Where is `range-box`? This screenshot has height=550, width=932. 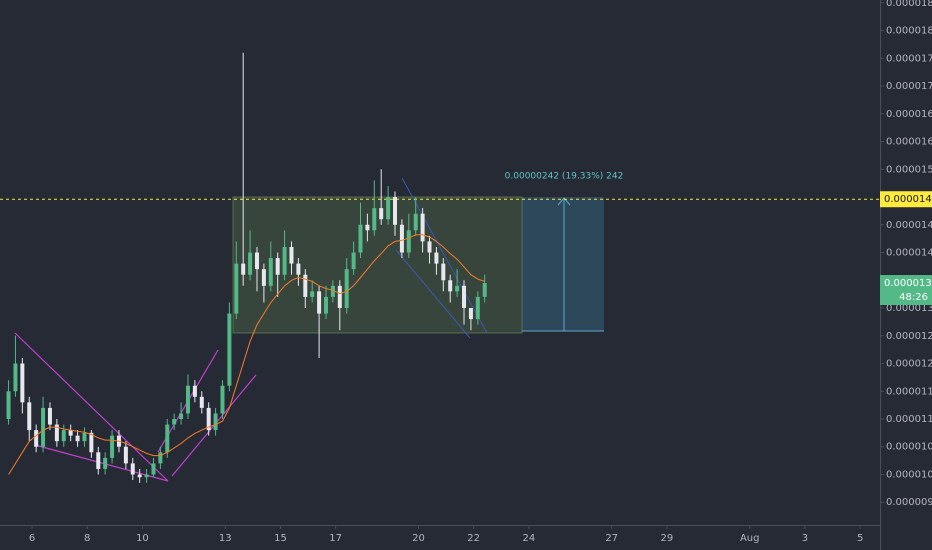 range-box is located at coordinates (377, 265).